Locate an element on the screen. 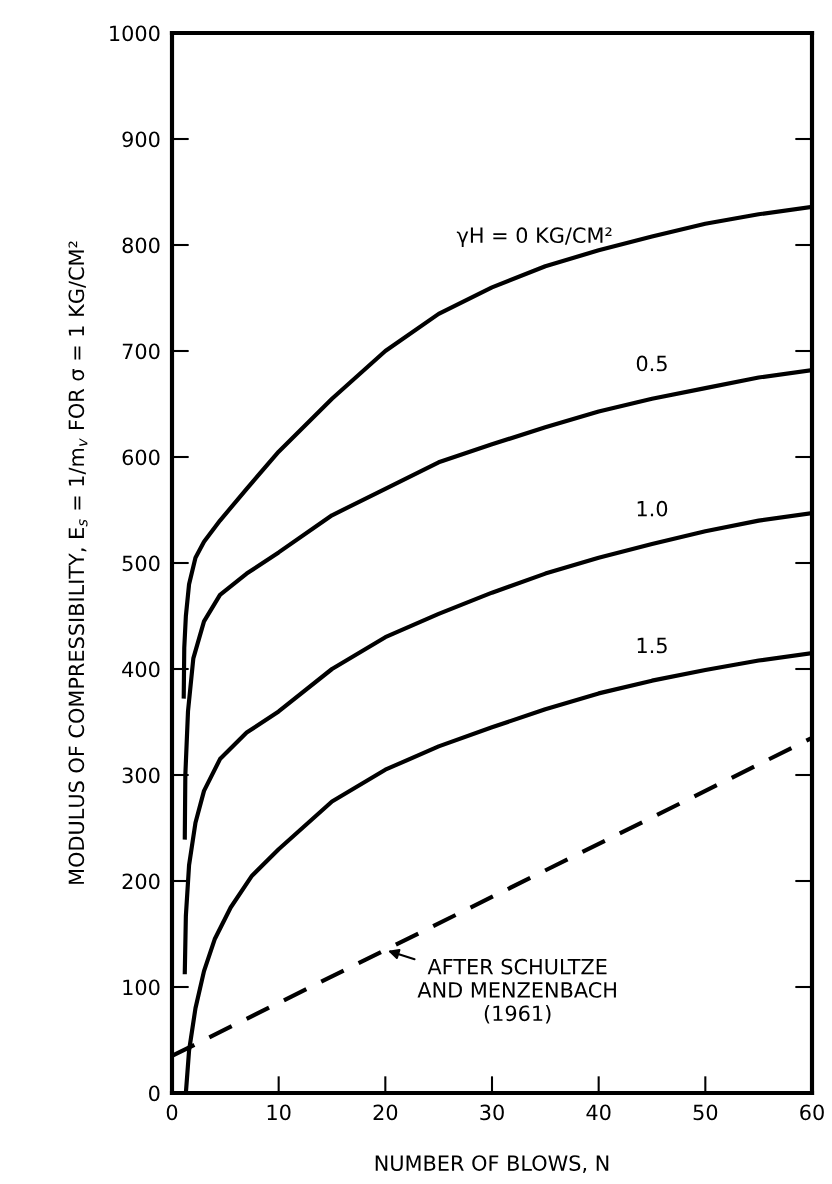 This screenshot has width=832, height=1184. x-tick-label: 20 is located at coordinates (385, 1112).